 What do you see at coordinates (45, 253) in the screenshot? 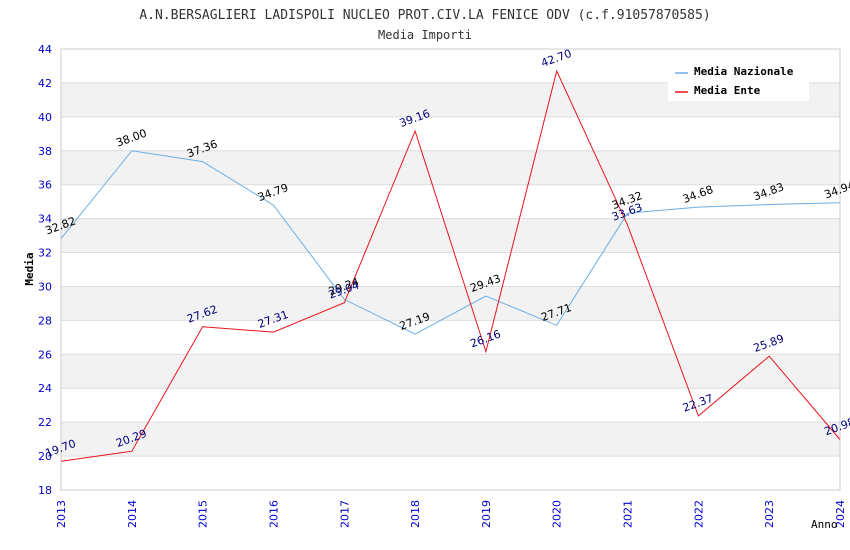
I see `y-tick-label: 32` at bounding box center [45, 253].